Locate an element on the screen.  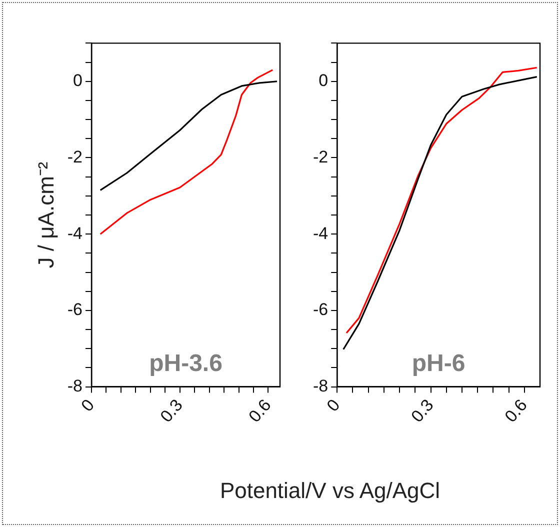
x-axis-title: Potential/V vs Ag/AgCl is located at coordinates (330, 491).